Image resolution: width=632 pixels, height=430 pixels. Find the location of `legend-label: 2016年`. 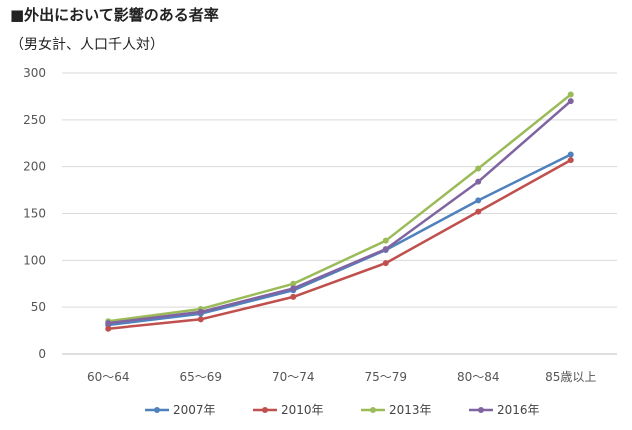

legend-label: 2016年 is located at coordinates (518, 410).